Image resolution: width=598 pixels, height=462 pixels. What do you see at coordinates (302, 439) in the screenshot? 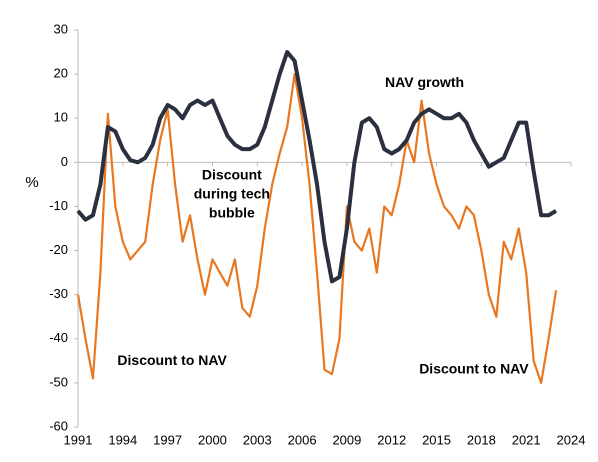
I see `x-tick-label: 2006` at bounding box center [302, 439].